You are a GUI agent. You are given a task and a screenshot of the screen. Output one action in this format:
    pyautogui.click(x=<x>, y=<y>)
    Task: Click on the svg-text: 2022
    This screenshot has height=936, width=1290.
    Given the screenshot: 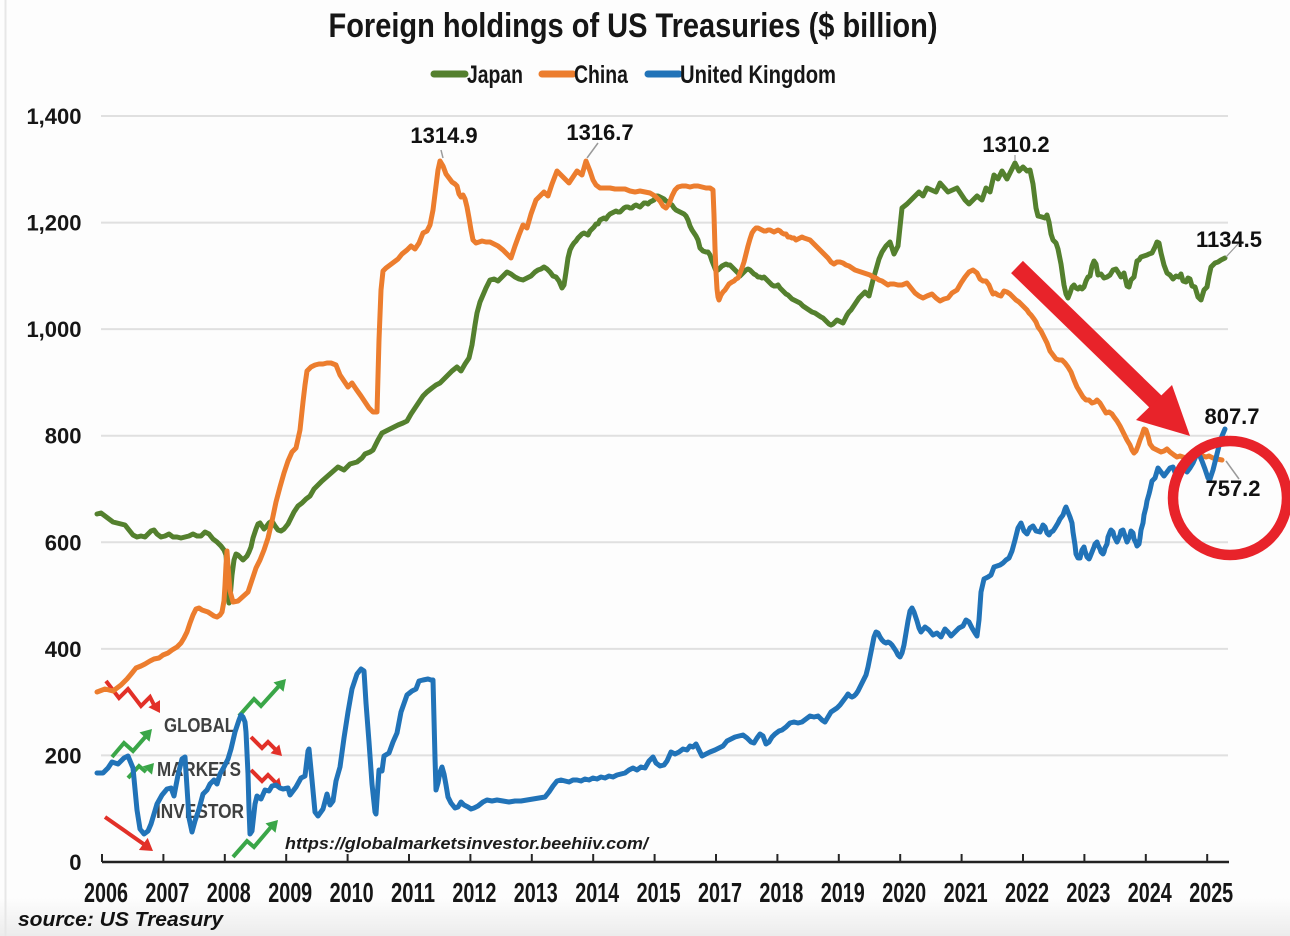 What is the action you would take?
    pyautogui.click(x=1027, y=892)
    